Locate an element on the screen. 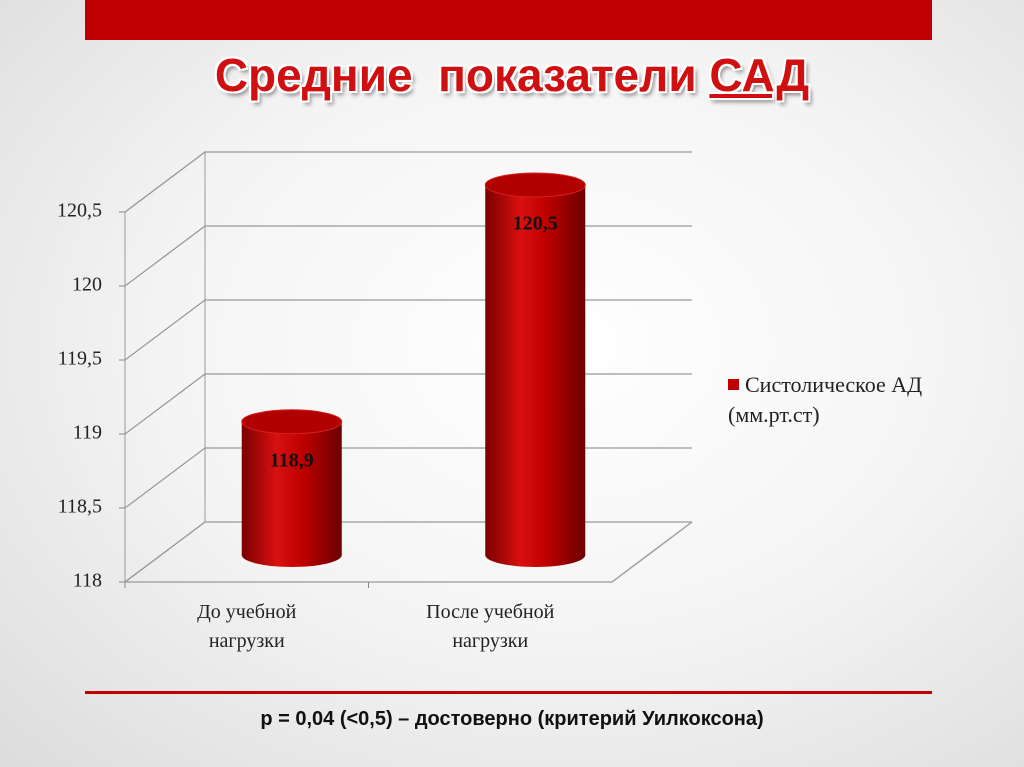 The height and width of the screenshot is (767, 1024). top-bar is located at coordinates (508, 20).